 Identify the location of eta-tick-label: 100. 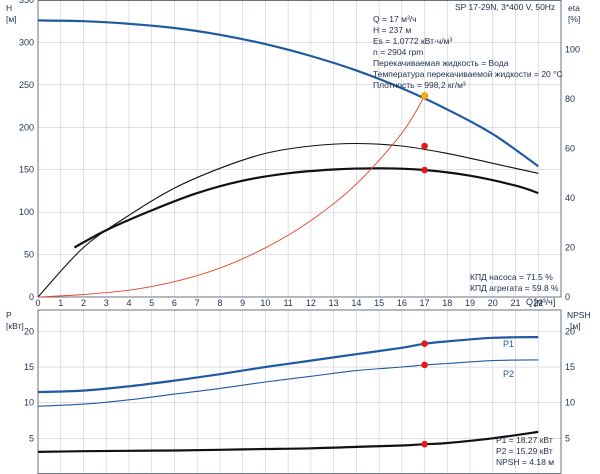
(572, 50).